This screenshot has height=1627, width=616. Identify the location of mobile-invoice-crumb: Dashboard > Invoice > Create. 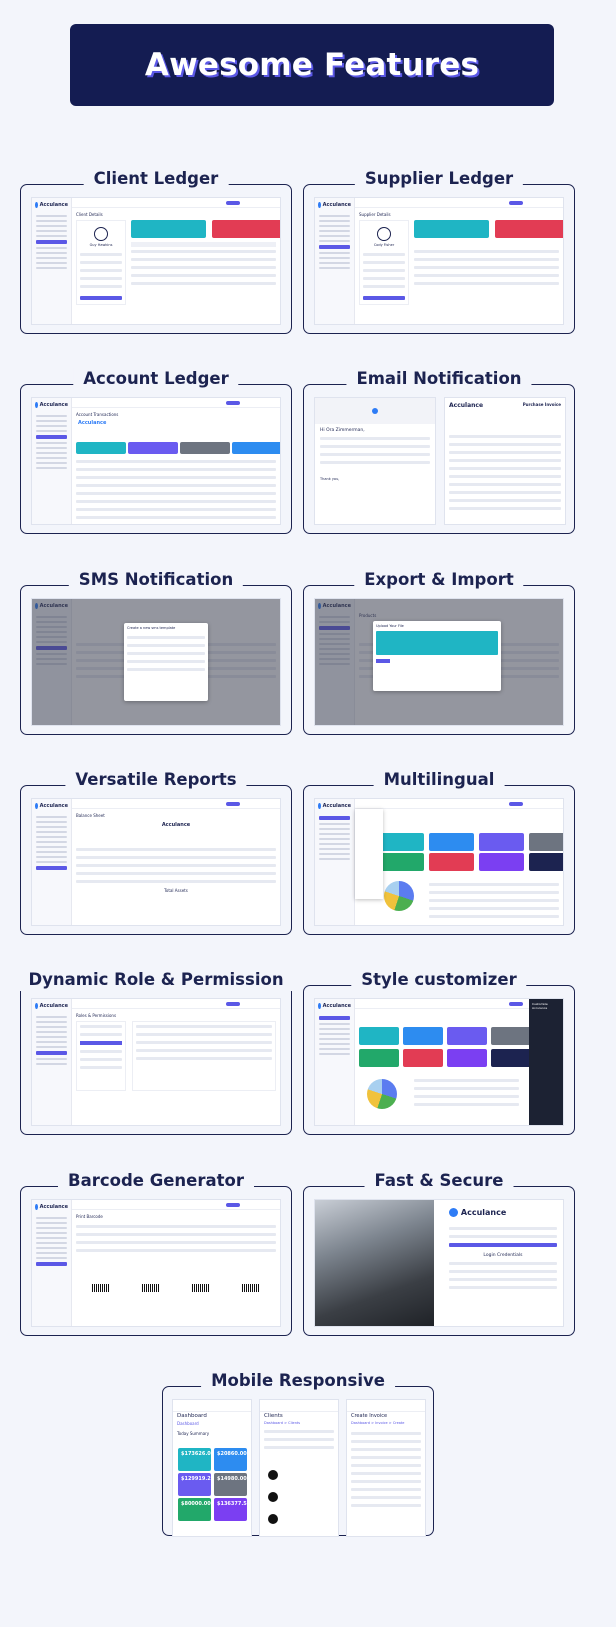
(378, 1423).